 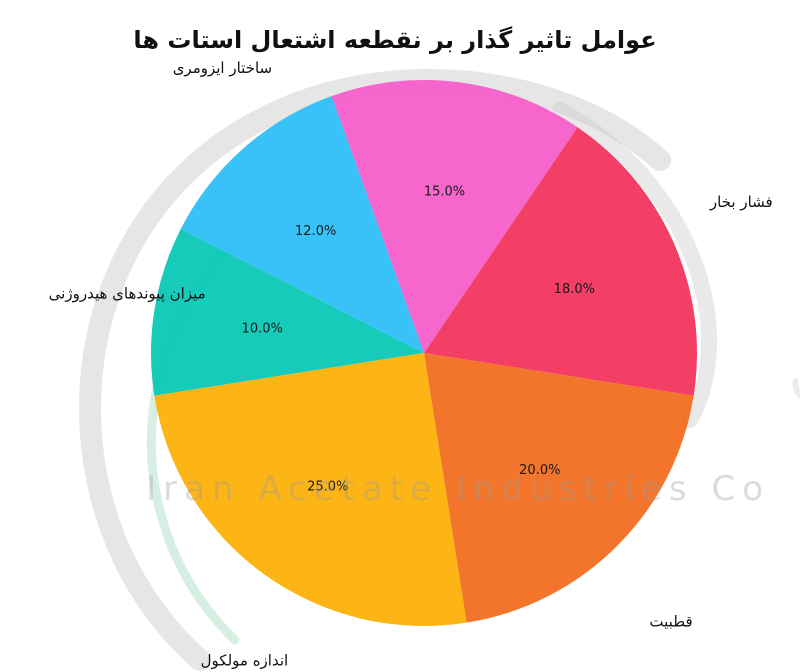 I want to click on category-label-3: ساختار ایزومری, so click(x=222, y=68).